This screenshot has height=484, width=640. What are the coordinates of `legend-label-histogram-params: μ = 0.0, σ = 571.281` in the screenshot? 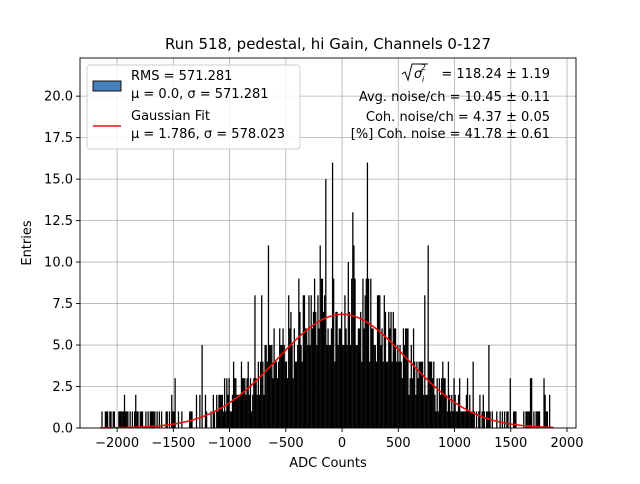 It's located at (200, 94).